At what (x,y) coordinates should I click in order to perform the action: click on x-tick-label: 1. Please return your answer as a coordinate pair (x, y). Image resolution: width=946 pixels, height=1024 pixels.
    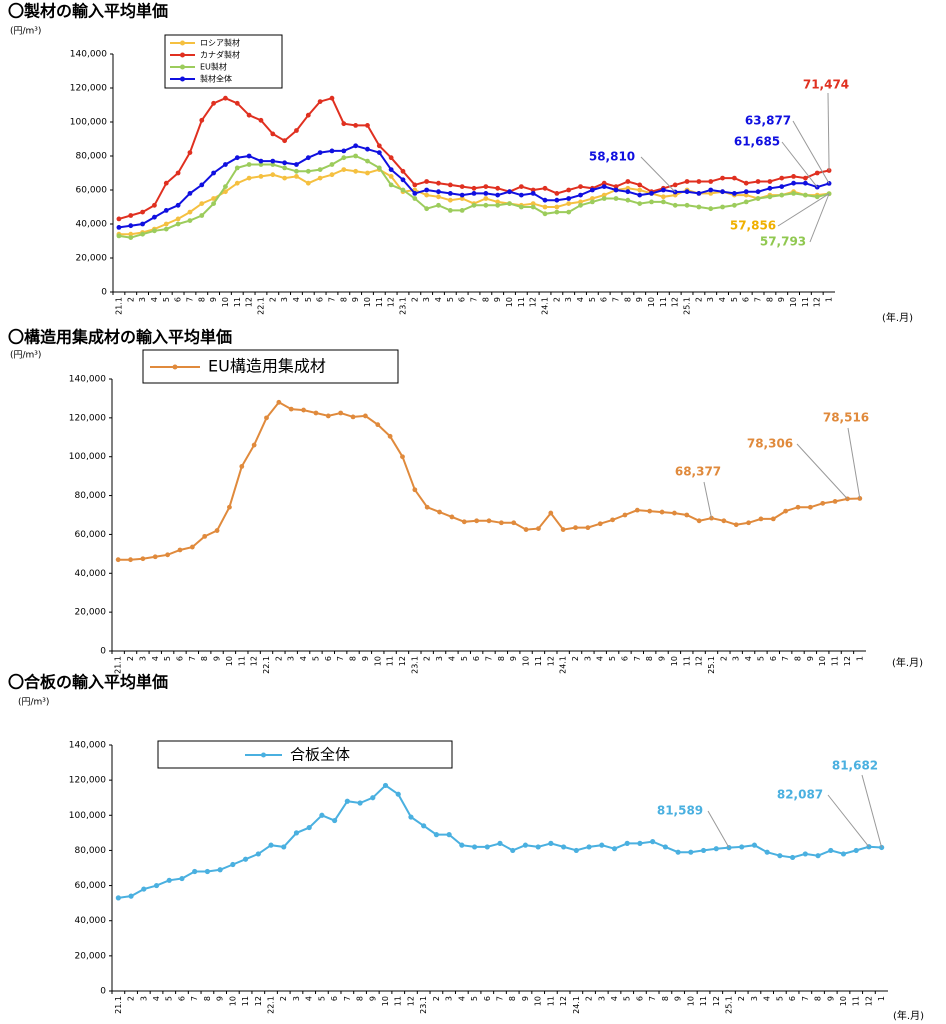
    Looking at the image, I should click on (829, 299).